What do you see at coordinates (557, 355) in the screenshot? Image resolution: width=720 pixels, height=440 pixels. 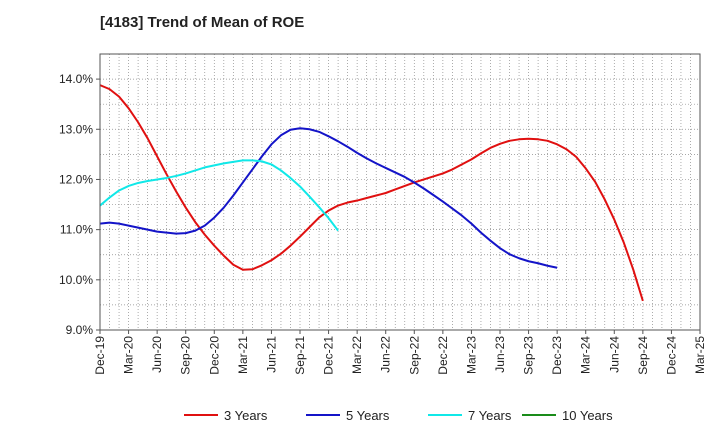 I see `x-tick-label: Dec-23` at bounding box center [557, 355].